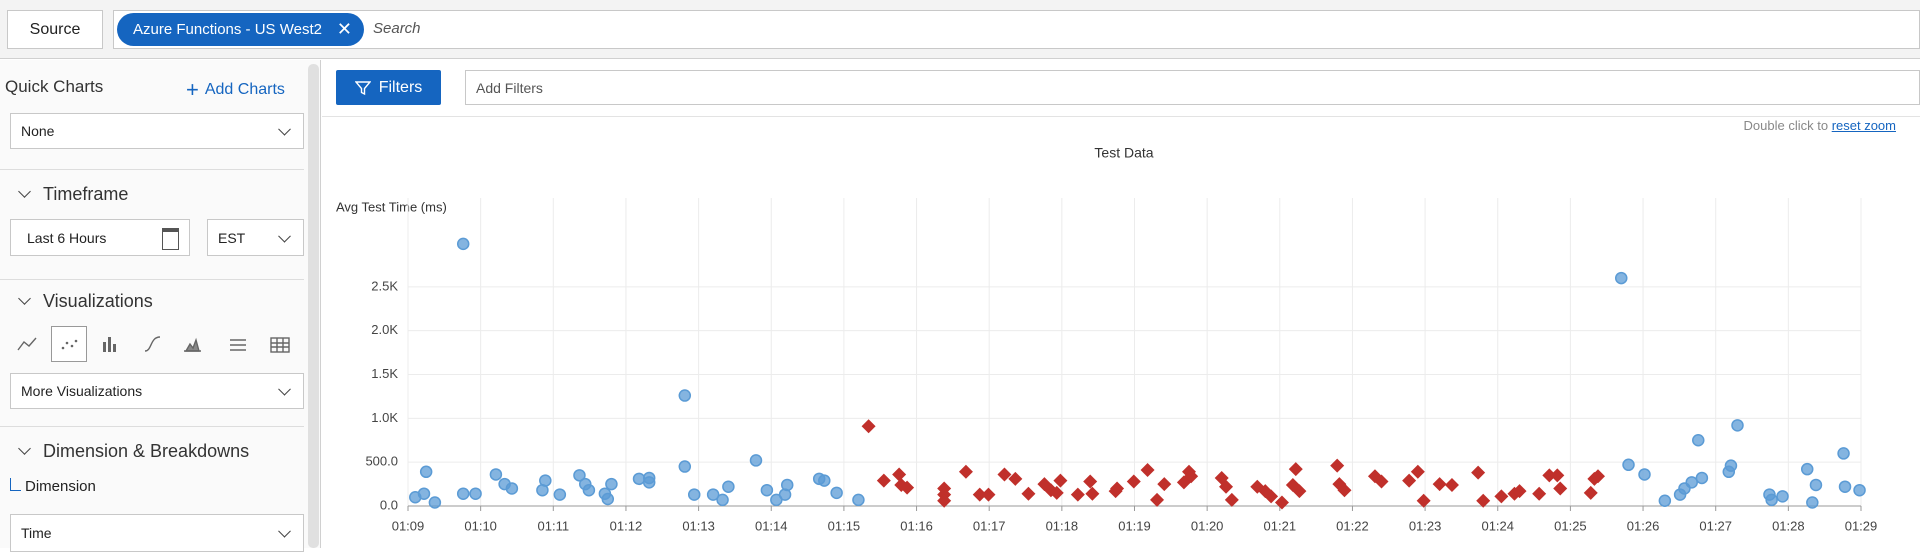 The width and height of the screenshot is (1920, 552). Describe the element at coordinates (384, 285) in the screenshot. I see `y-tick-label: 2.5K` at that location.